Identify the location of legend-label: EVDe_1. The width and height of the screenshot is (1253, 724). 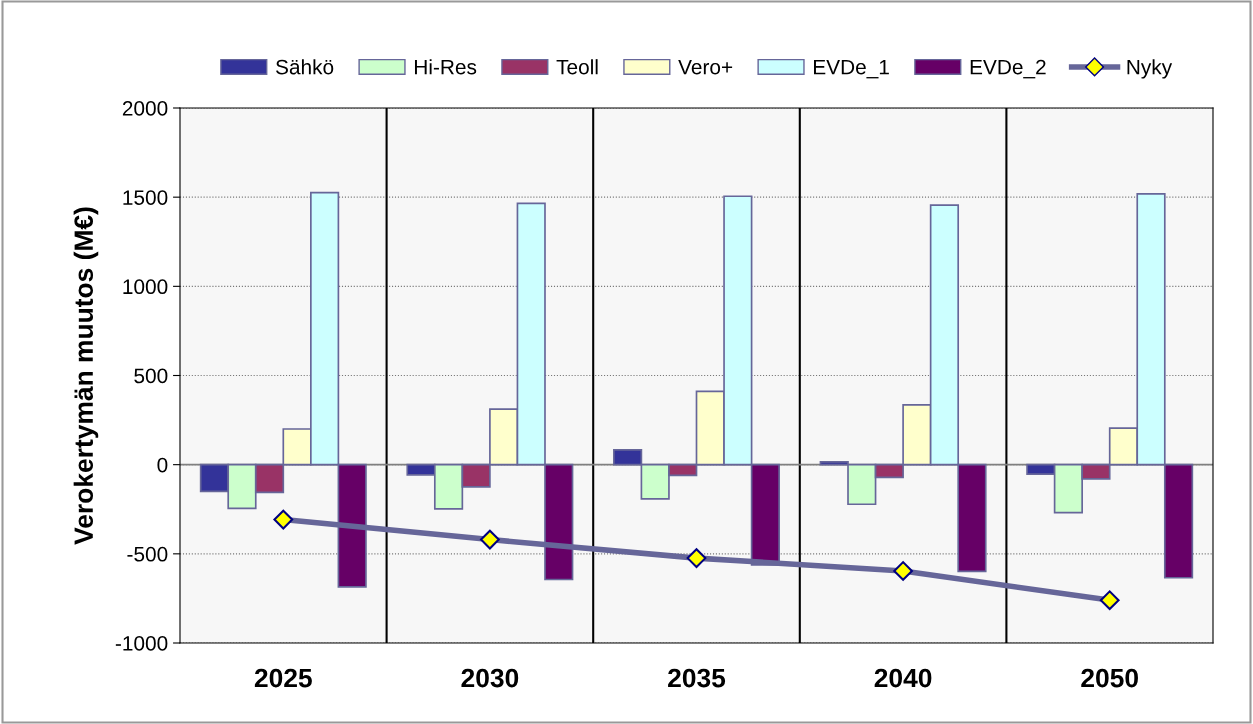
(851, 69).